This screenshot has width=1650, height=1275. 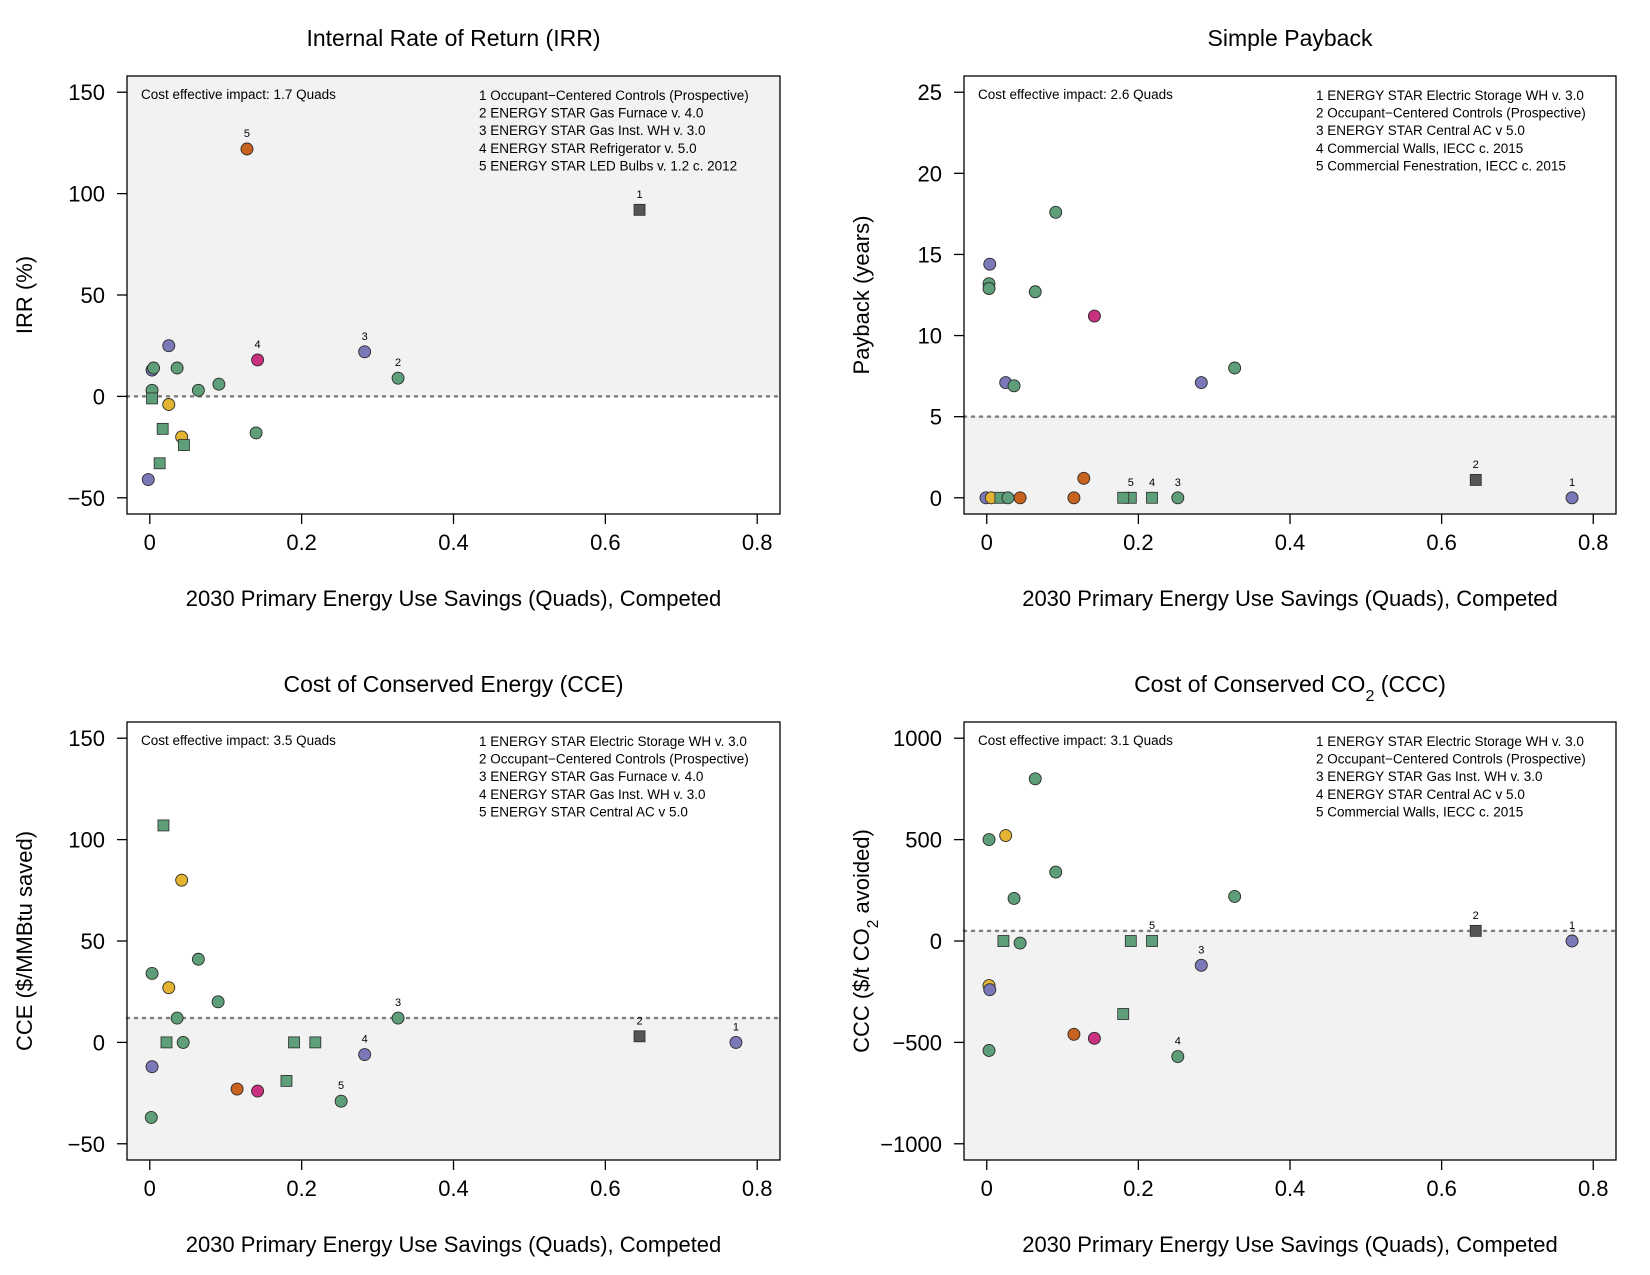 What do you see at coordinates (930, 173) in the screenshot?
I see `y-tick-label: 20` at bounding box center [930, 173].